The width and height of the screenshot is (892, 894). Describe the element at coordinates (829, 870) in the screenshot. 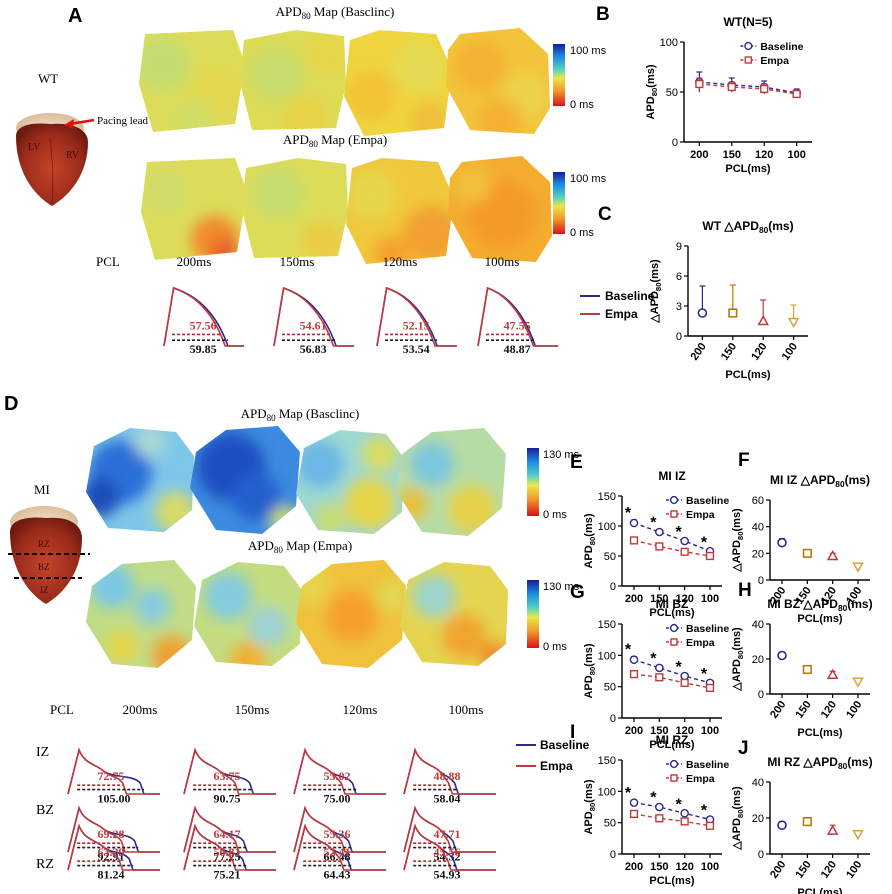

I see `x-tick-label: 120` at that location.